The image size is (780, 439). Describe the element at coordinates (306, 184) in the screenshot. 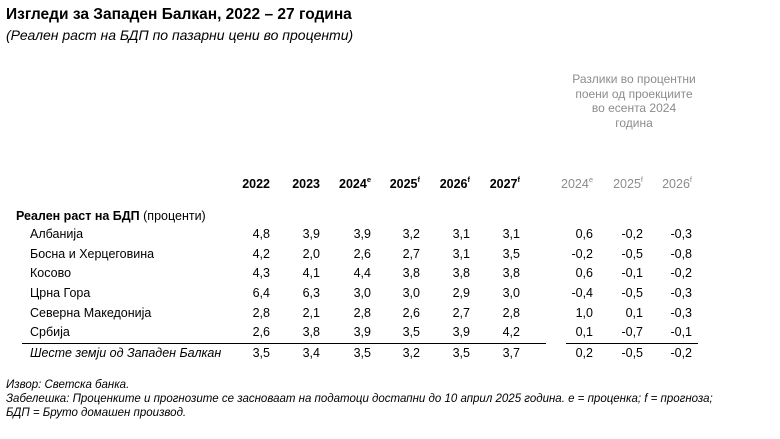

I see `column-header-year: 2023` at that location.